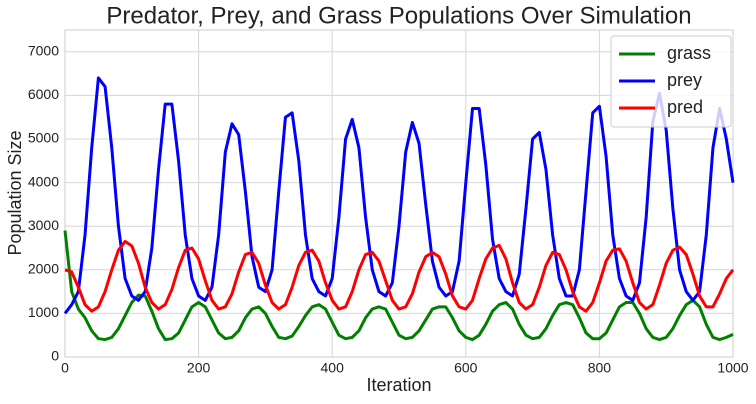 The image size is (756, 404). I want to click on y-tick-label: 6000, so click(43, 94).